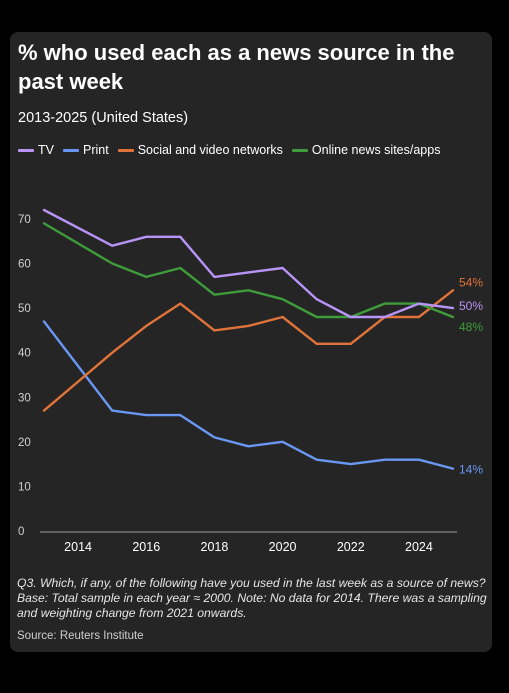 The image size is (509, 693). What do you see at coordinates (24, 487) in the screenshot?
I see `y-tick-label: 10` at bounding box center [24, 487].